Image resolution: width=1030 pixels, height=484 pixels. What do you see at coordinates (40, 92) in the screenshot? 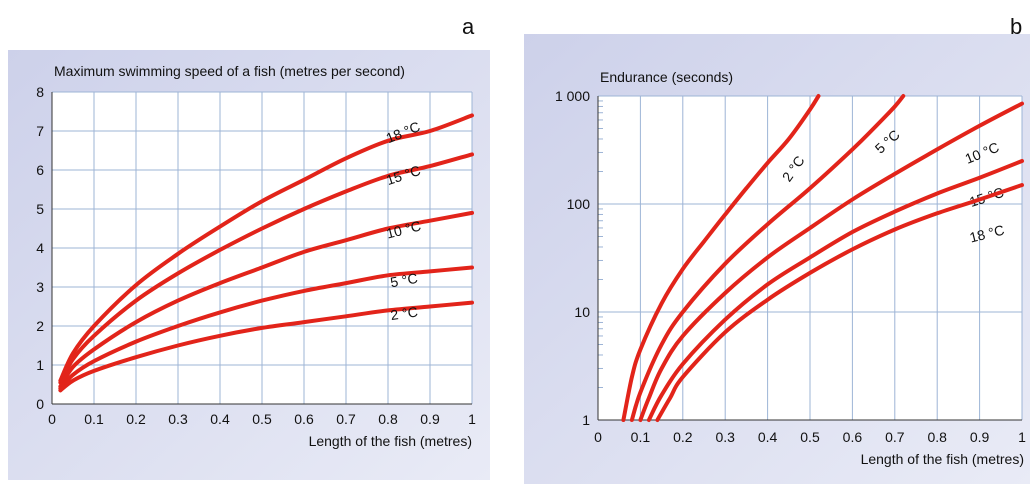
I see `y-tick-label: 8` at bounding box center [40, 92].